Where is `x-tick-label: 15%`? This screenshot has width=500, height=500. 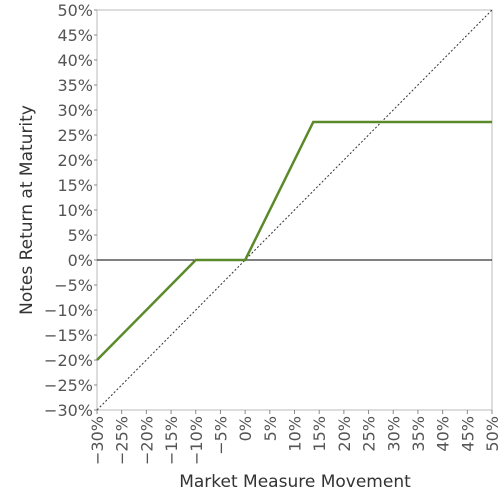 x-tick-label: 15% is located at coordinates (319, 434).